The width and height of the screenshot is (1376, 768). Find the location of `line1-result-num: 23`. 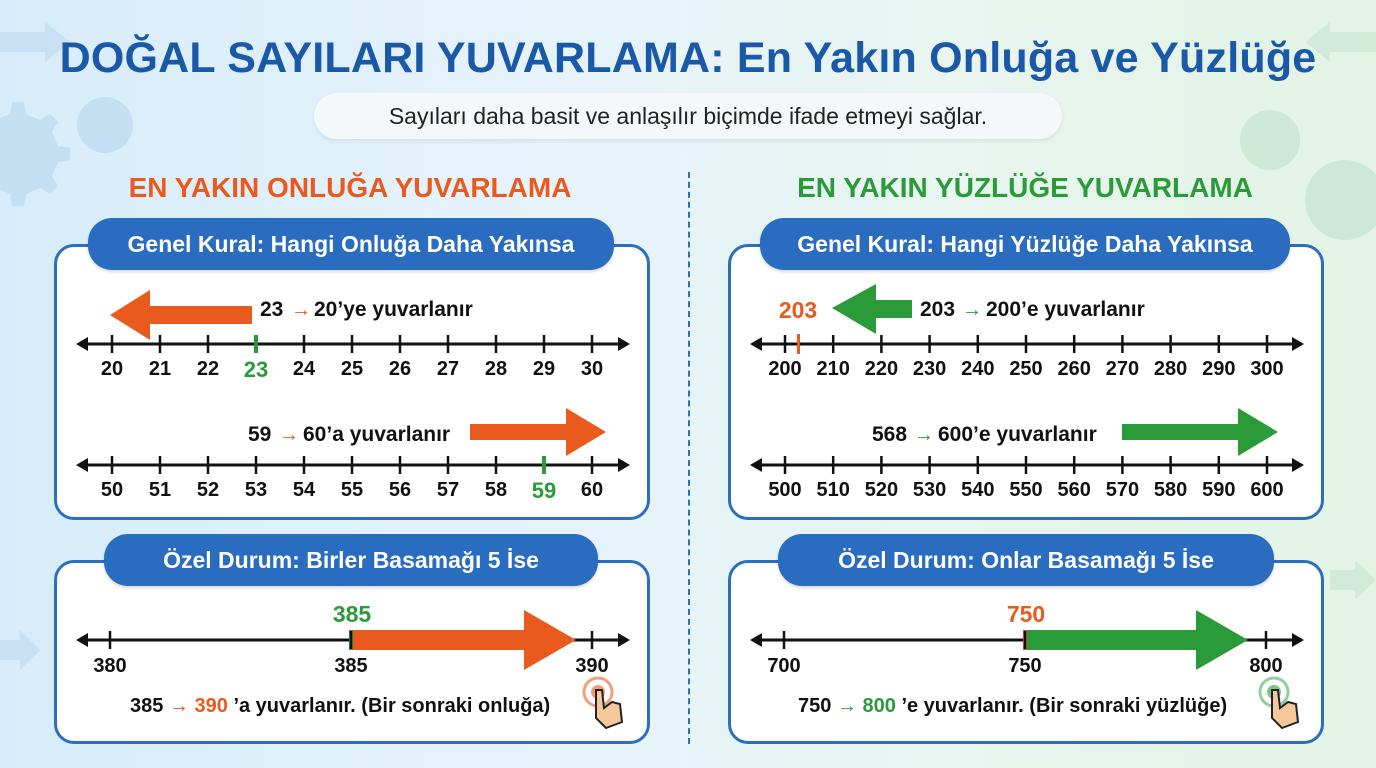

line1-result-num: 23 is located at coordinates (271, 309).